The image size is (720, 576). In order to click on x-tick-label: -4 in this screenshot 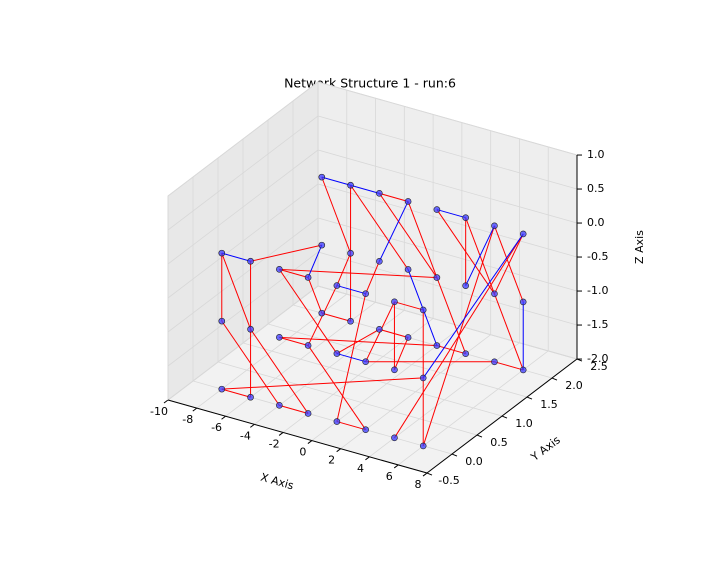, I will do `click(245, 435)`.